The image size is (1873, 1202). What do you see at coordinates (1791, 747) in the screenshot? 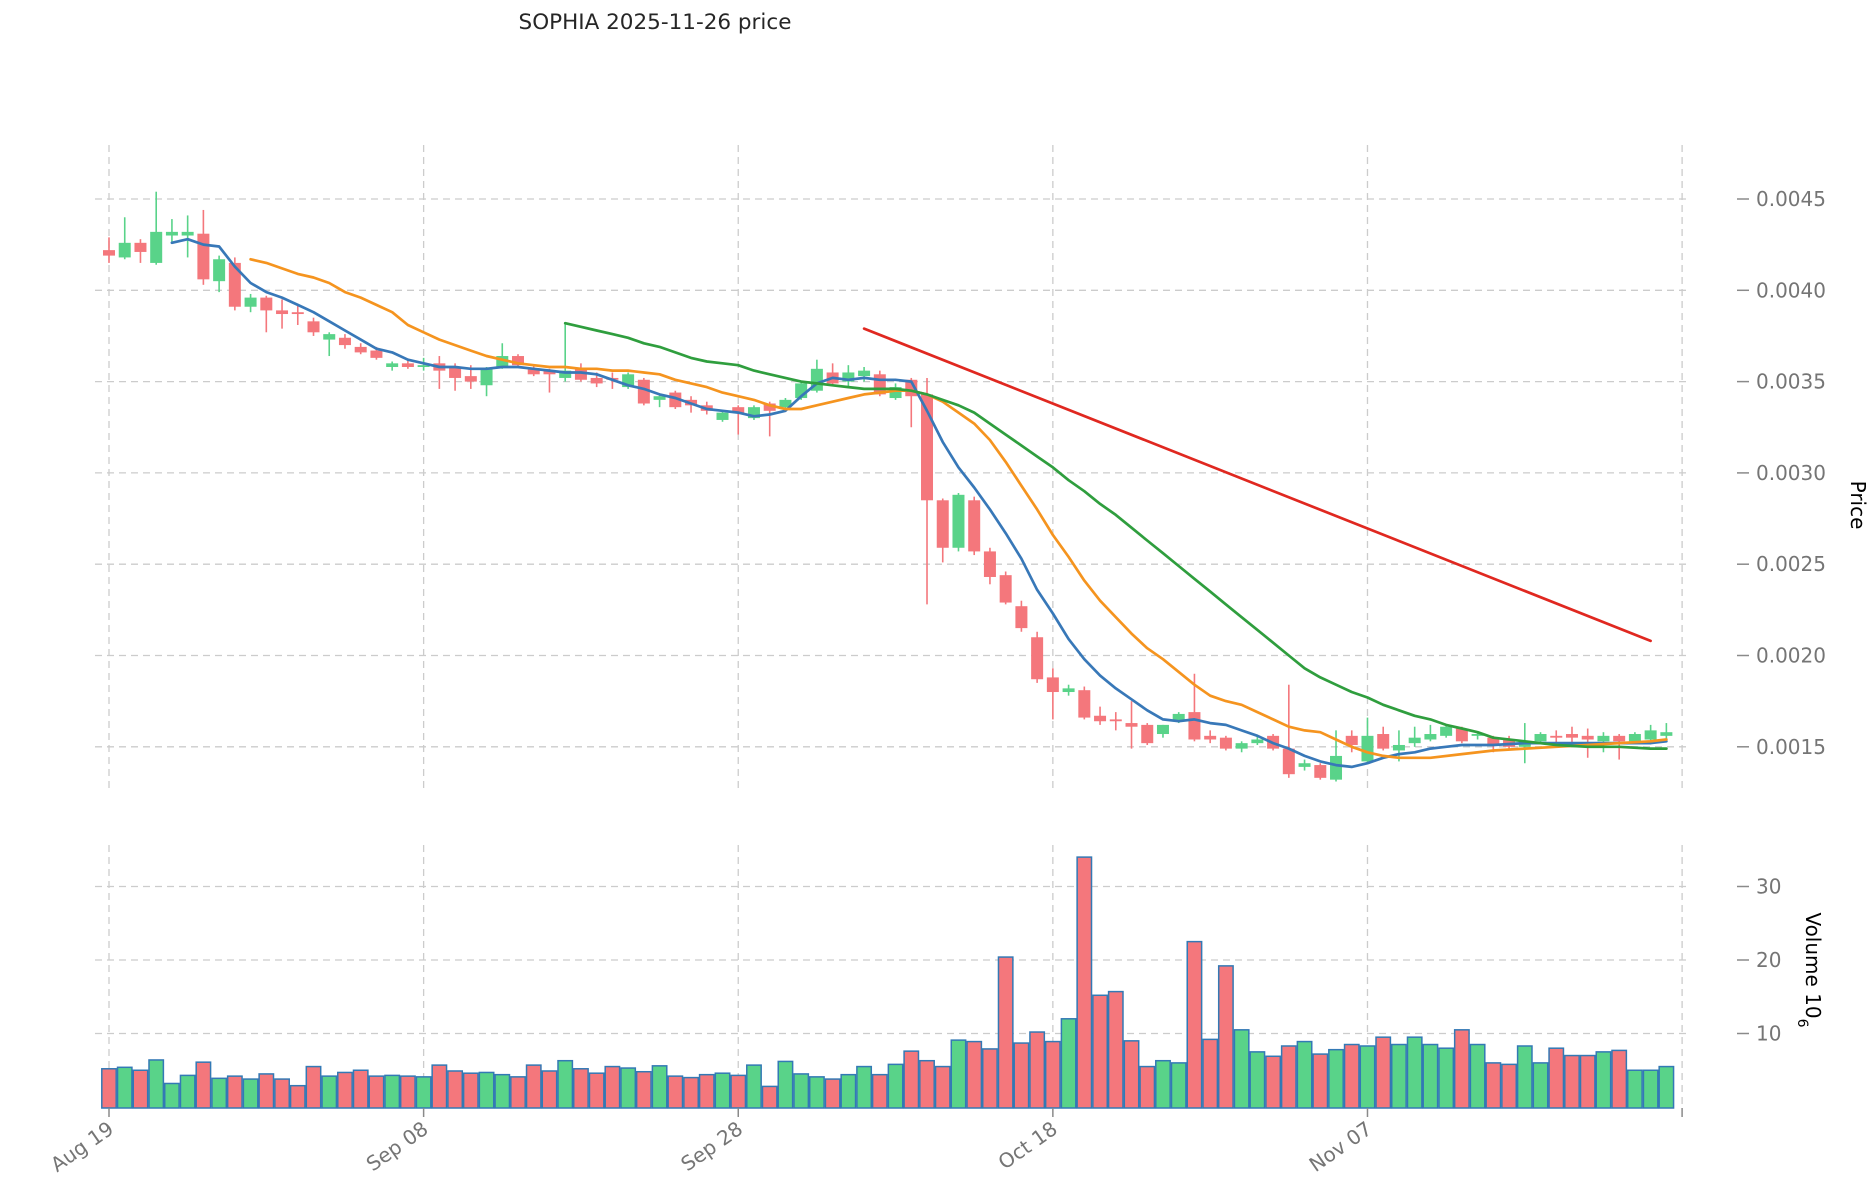
I see `price-tick-label: 0.0015` at bounding box center [1791, 747].